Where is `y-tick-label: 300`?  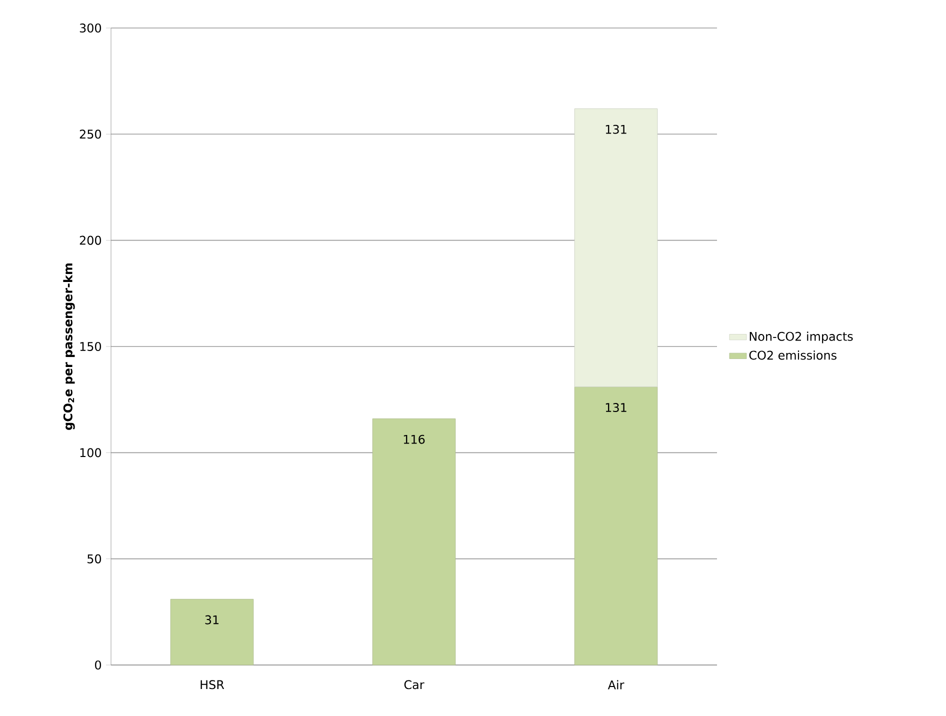
y-tick-label: 300 is located at coordinates (91, 28).